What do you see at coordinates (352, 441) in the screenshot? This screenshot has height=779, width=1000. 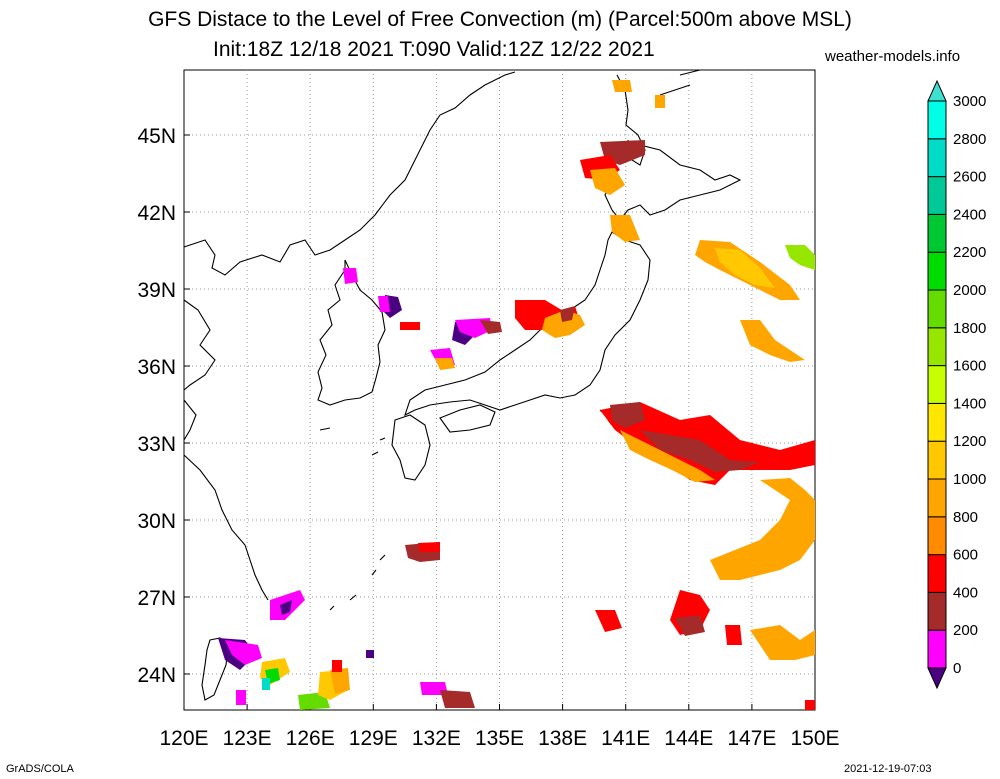 I see `japan-west-islands` at bounding box center [352, 441].